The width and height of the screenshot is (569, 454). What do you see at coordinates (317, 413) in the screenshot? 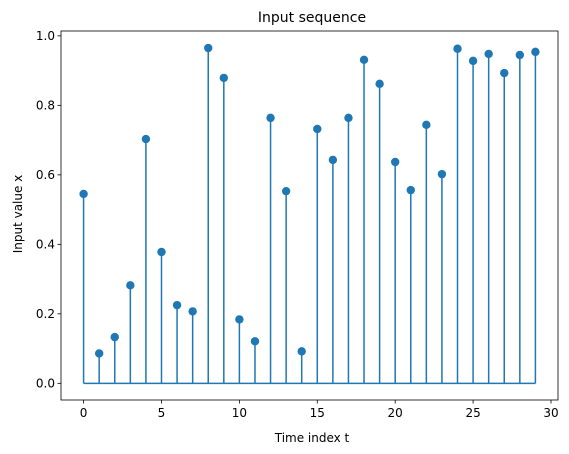
I see `x-tick-label: 15` at bounding box center [317, 413].